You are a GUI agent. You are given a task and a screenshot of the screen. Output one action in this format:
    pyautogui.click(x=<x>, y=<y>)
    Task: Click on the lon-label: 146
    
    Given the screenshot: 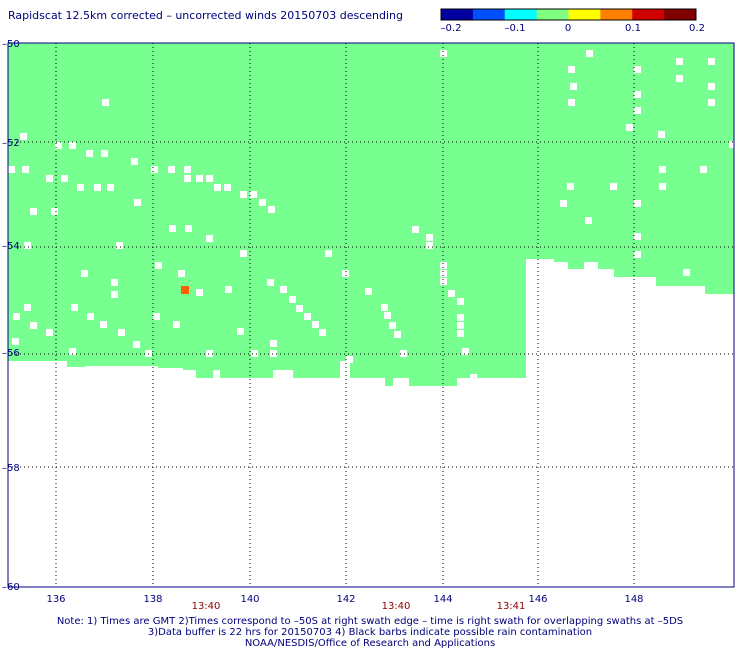 What is the action you would take?
    pyautogui.click(x=537, y=599)
    